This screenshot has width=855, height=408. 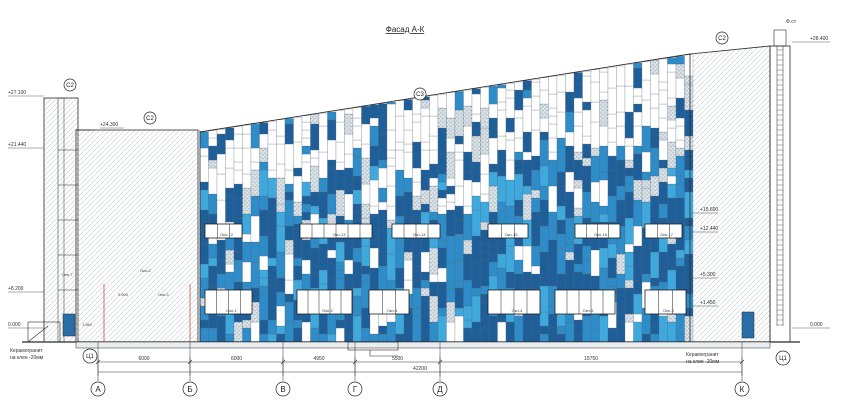 What do you see at coordinates (591, 359) in the screenshot?
I see `dimension-label: 15750` at bounding box center [591, 359].